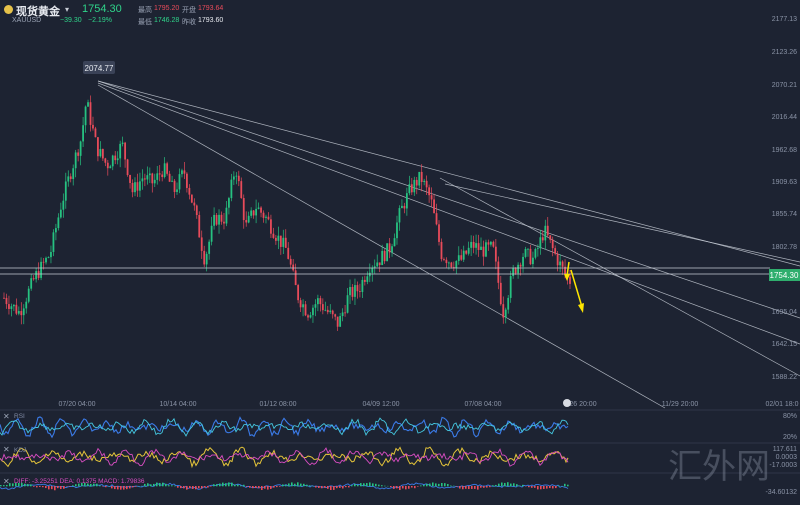  I want to click on price-tick-label: 1588.22, so click(784, 377).